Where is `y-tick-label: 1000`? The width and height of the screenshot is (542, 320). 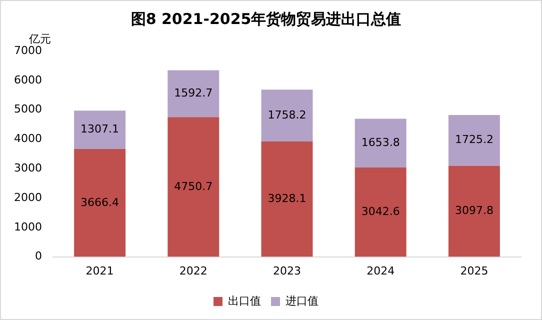
y-tick-label: 1000 is located at coordinates (28, 227).